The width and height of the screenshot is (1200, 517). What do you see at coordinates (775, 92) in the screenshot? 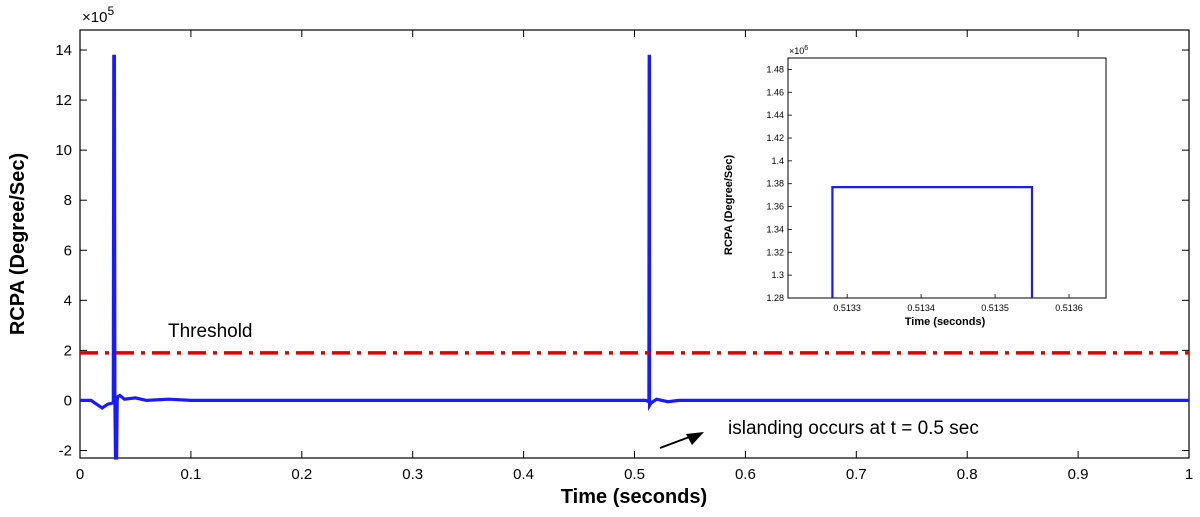
I see `inset-y-tick-label-9: 1.46` at bounding box center [775, 92].